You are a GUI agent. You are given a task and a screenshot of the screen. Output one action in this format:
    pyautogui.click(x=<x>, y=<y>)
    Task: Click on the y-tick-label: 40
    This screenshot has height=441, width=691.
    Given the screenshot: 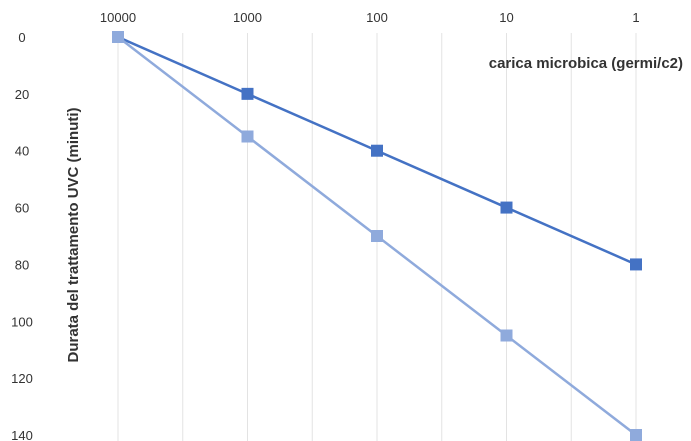 What is the action you would take?
    pyautogui.click(x=22, y=151)
    